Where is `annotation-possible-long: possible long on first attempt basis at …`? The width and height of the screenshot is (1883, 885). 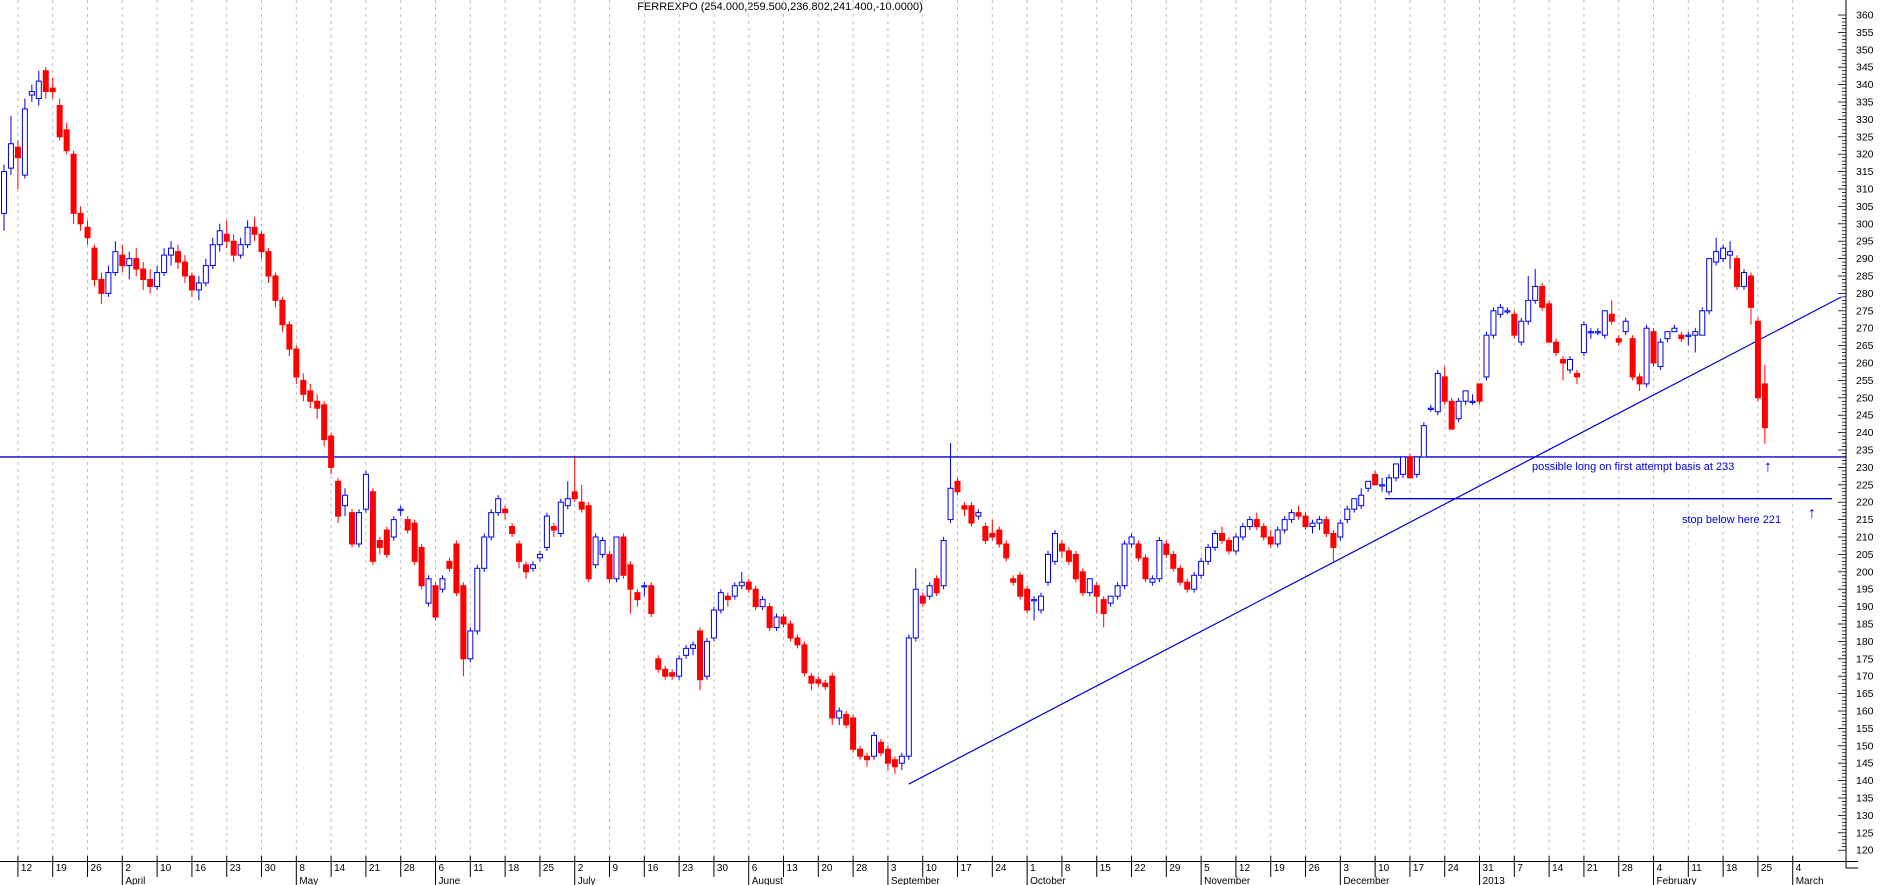
annotation-possible-long: possible long on first attempt basis at … is located at coordinates (1633, 467).